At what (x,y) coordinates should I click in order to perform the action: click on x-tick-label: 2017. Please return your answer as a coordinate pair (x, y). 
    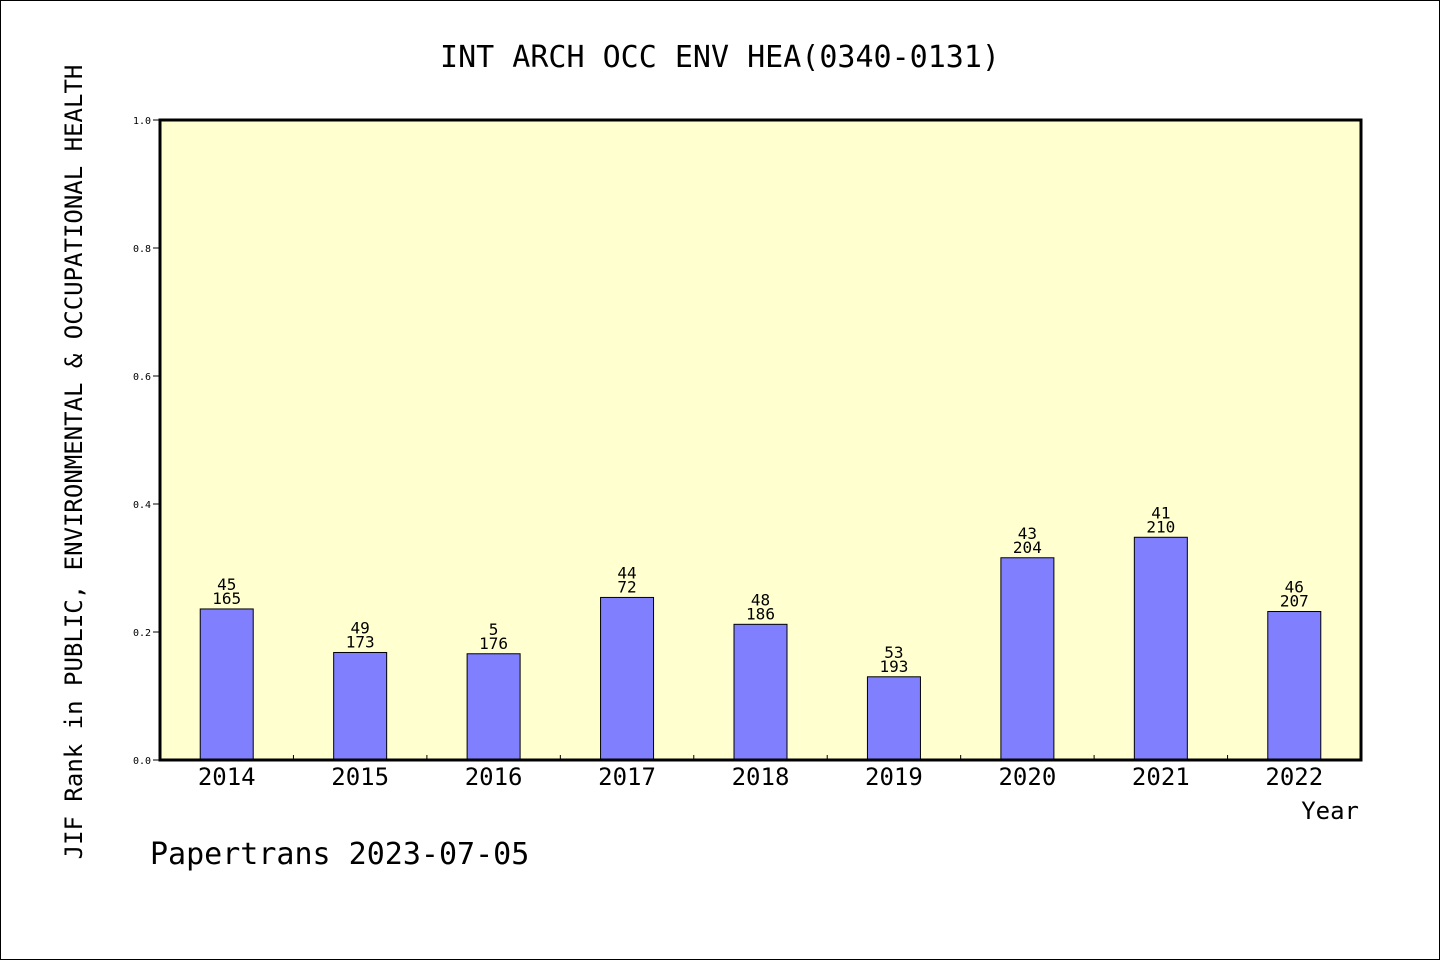
    Looking at the image, I should click on (627, 777).